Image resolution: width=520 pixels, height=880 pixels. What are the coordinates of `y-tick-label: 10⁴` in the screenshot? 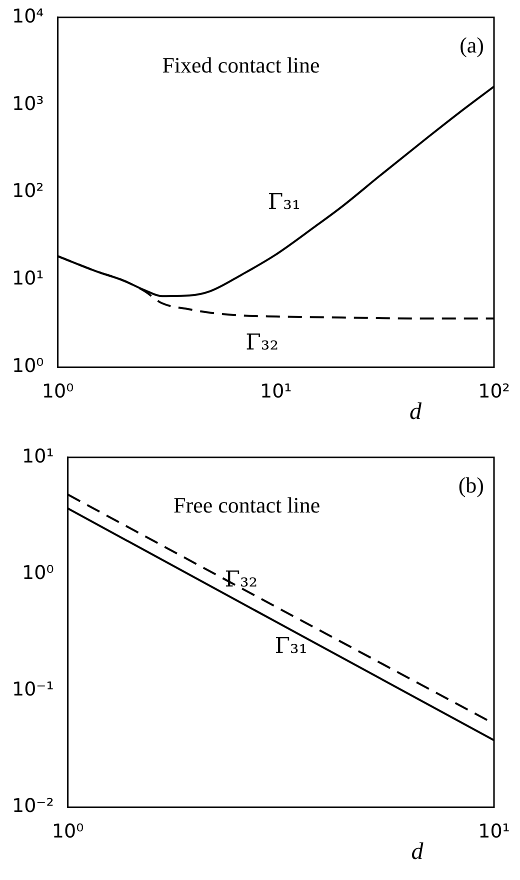 It's located at (28, 16).